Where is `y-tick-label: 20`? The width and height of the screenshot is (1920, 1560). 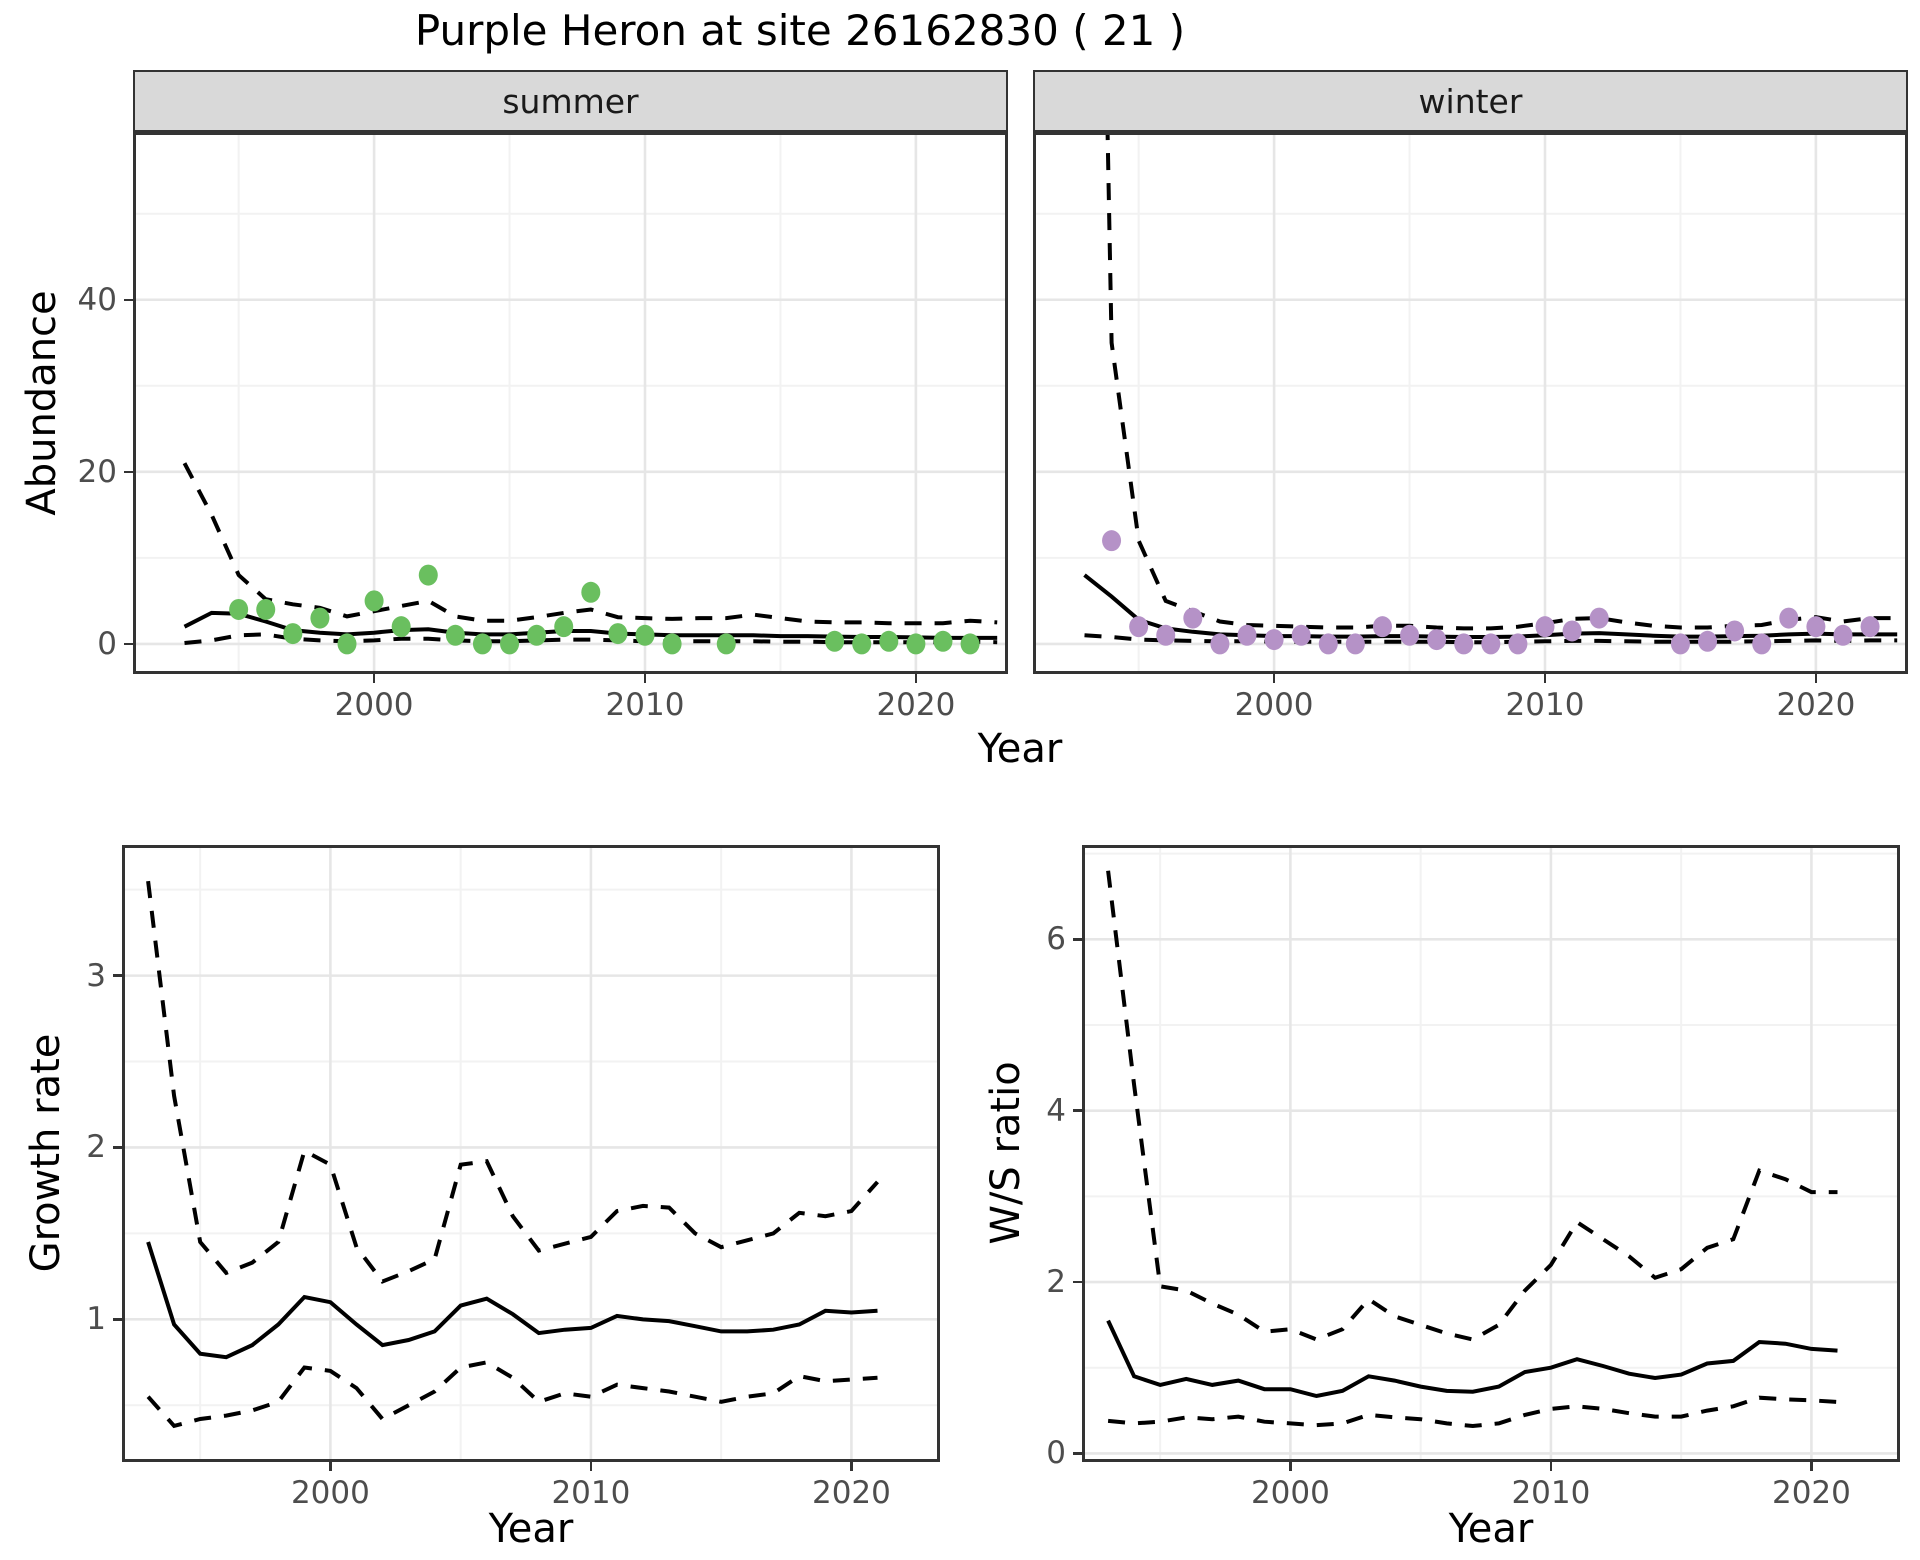
y-tick-label: 20 is located at coordinates (97, 471).